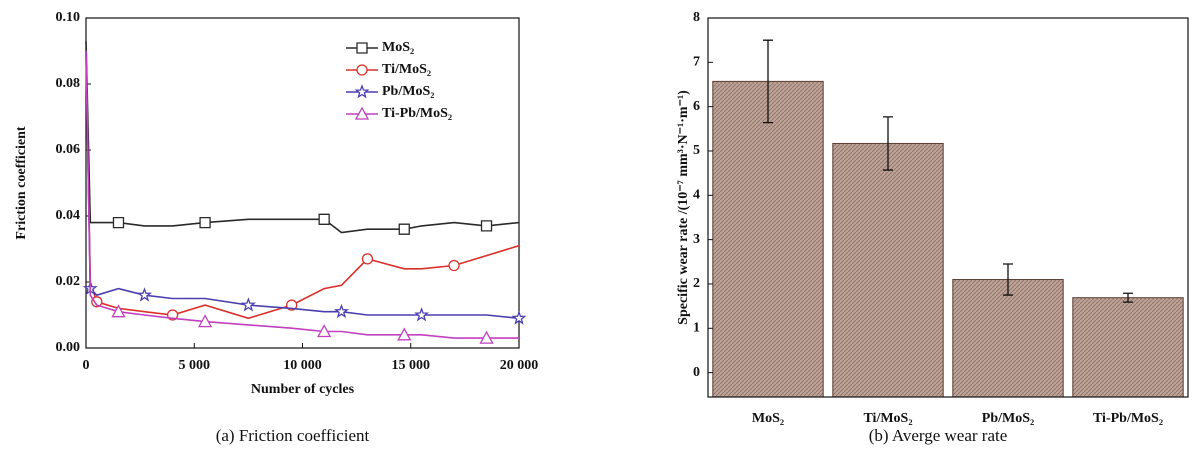  I want to click on y-tick-label: 0, so click(696, 372).